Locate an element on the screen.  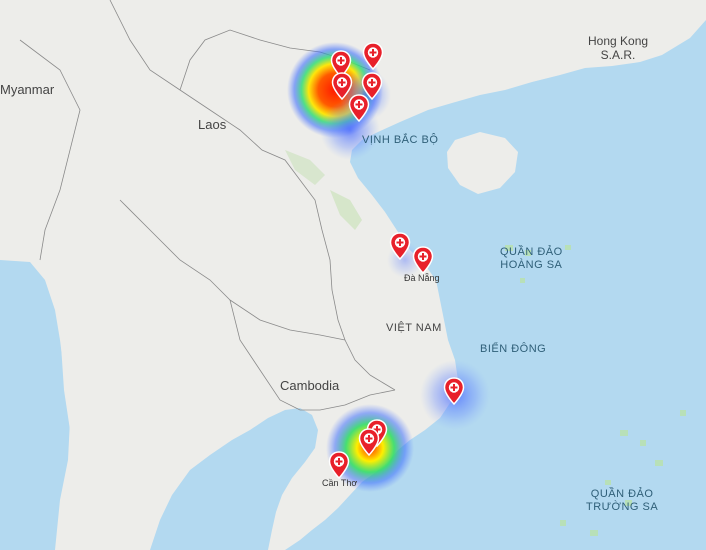
map-marker-cantho is located at coordinates (339, 465).